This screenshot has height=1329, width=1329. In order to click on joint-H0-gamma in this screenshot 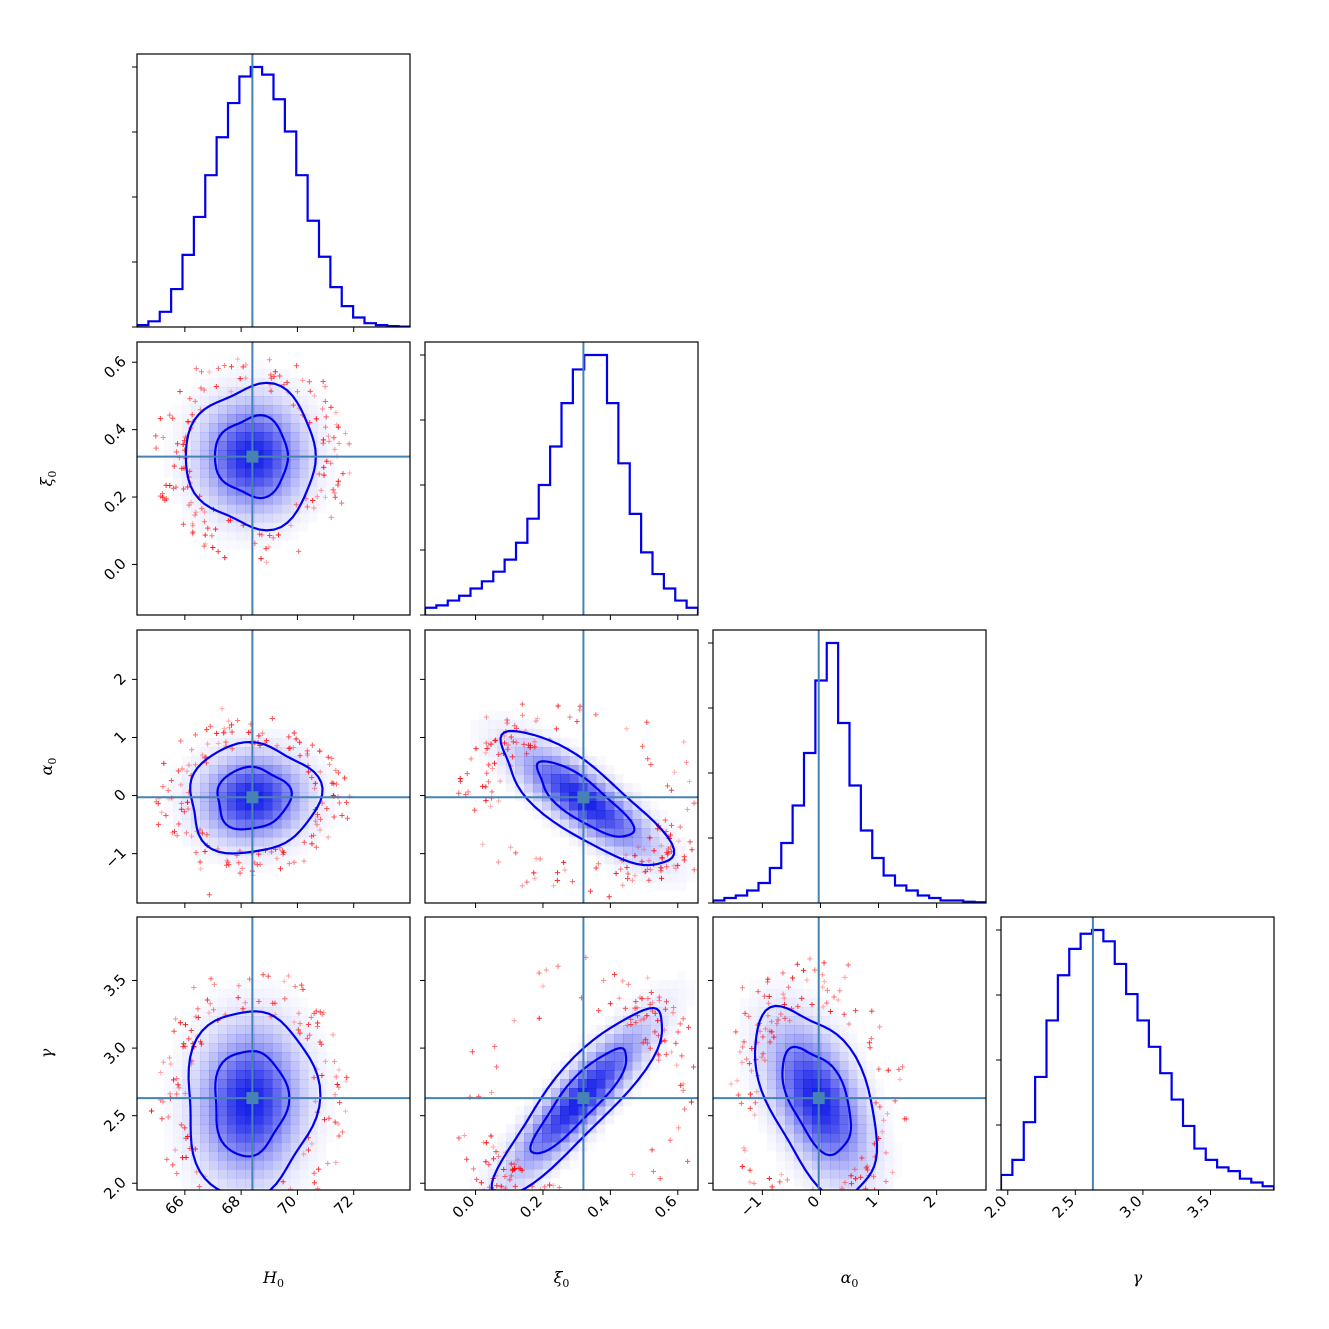, I will do `click(273, 1056)`.